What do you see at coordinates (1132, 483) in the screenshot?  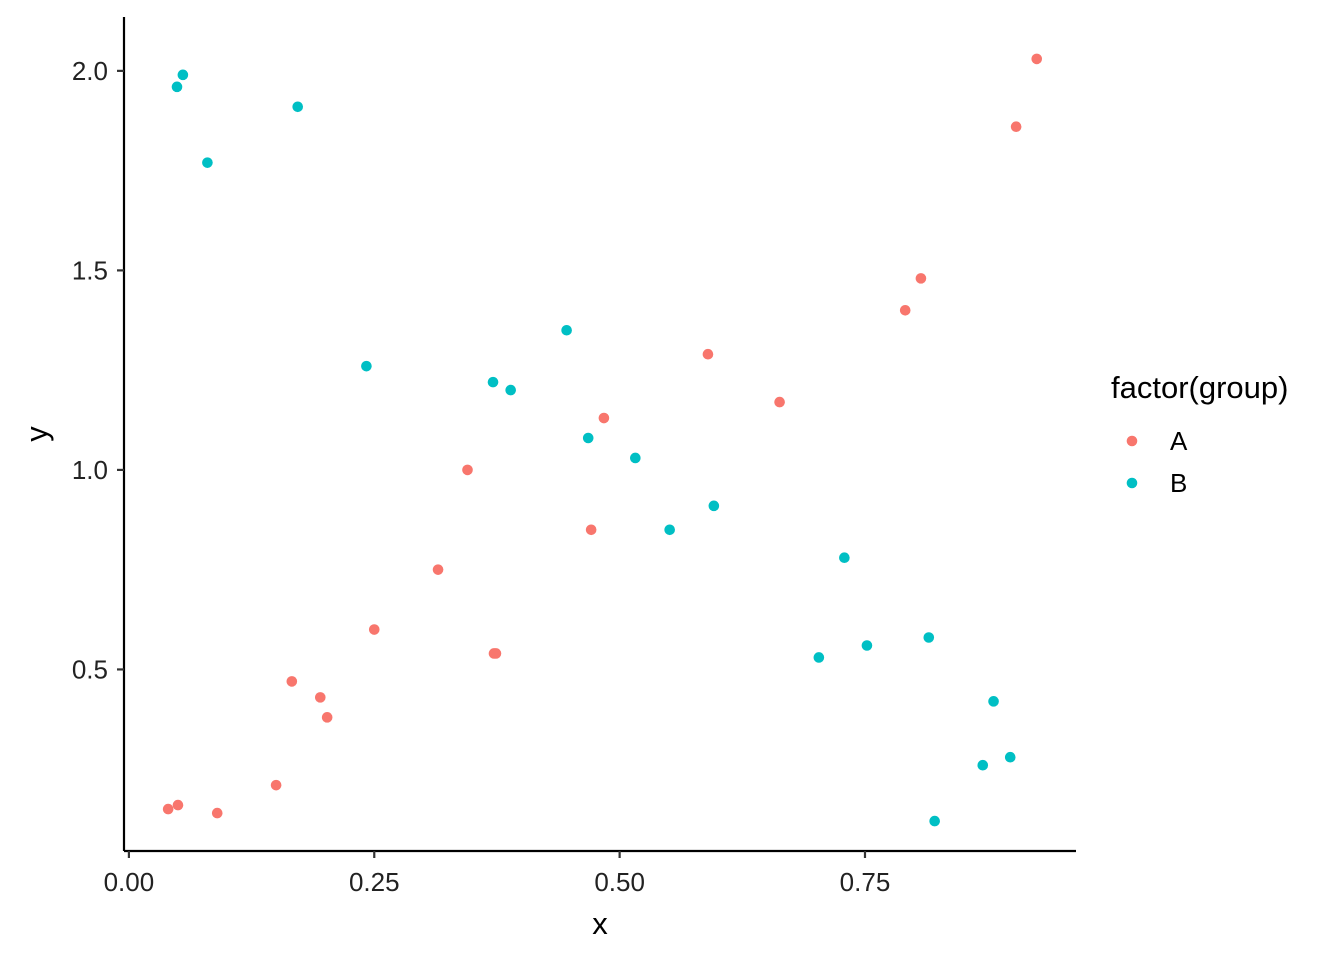 I see `legend-key-b` at bounding box center [1132, 483].